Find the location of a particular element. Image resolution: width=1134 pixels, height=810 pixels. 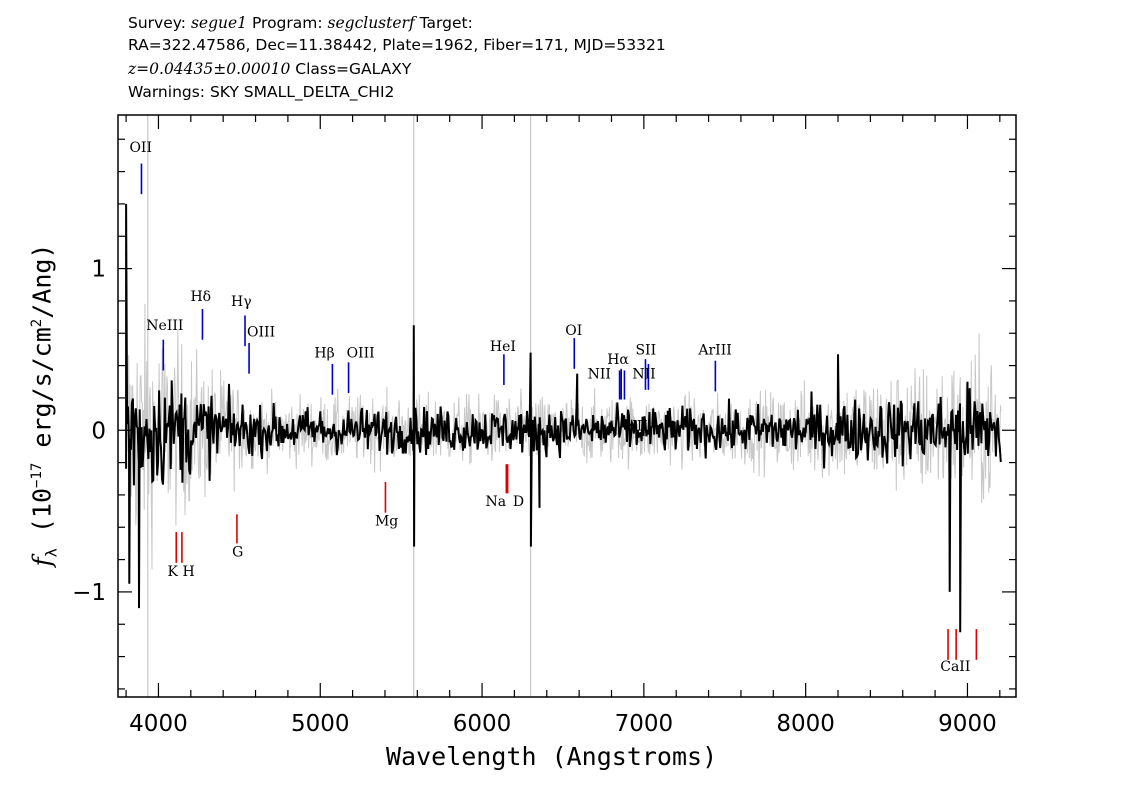

y-axis-label: fλ (10−17 erg/s/cm2/Ang) is located at coordinates (44, 405).